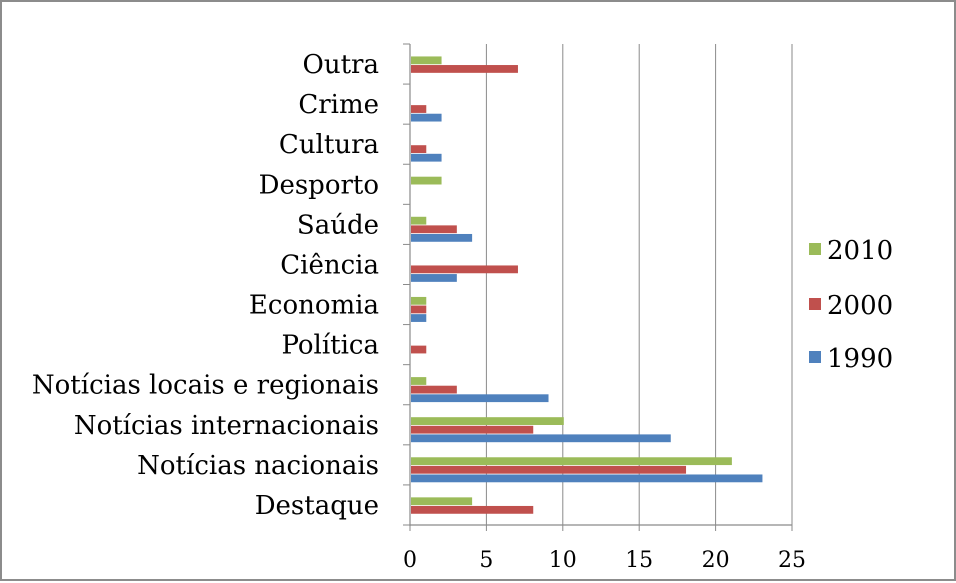  What do you see at coordinates (571, 461) in the screenshot?
I see `bar-noticias-nacionais-2010` at bounding box center [571, 461].